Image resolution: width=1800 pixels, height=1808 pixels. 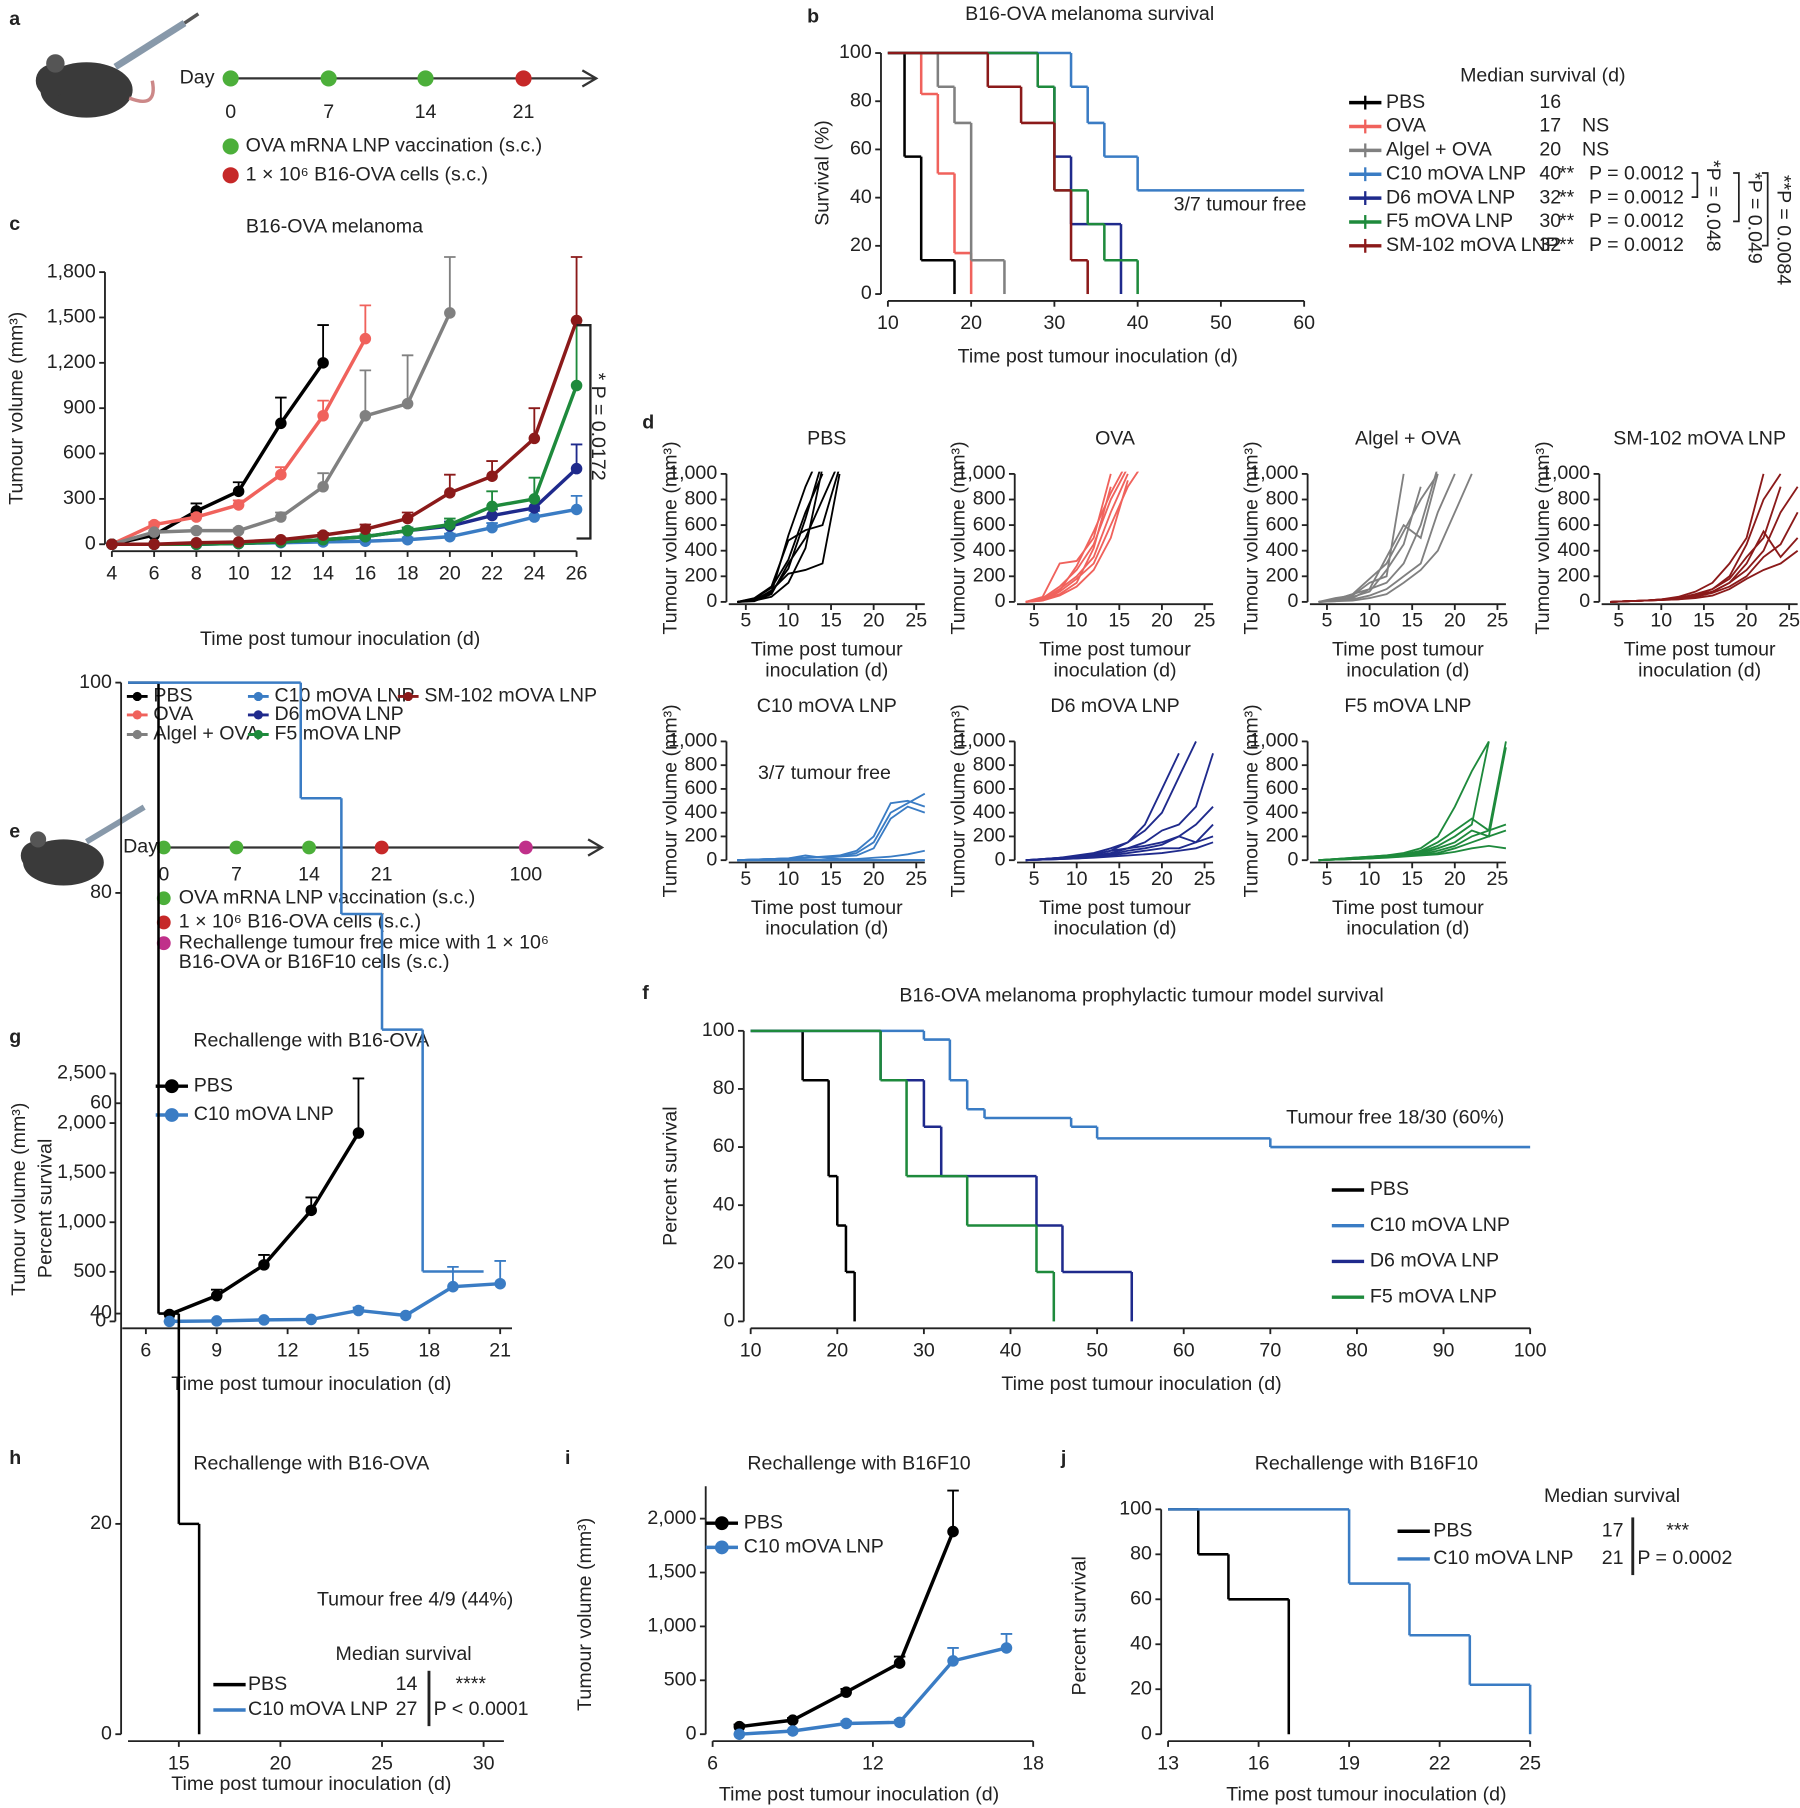 What do you see at coordinates (1011, 1351) in the screenshot?
I see `x-tick-label: 40` at bounding box center [1011, 1351].